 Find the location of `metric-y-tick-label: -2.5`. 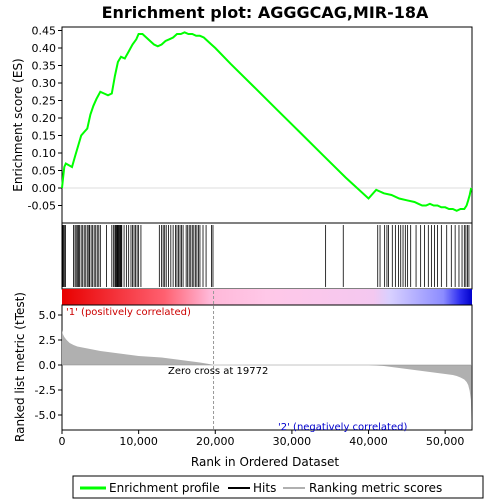

metric-y-tick-label: -2.5 is located at coordinates (45, 390).